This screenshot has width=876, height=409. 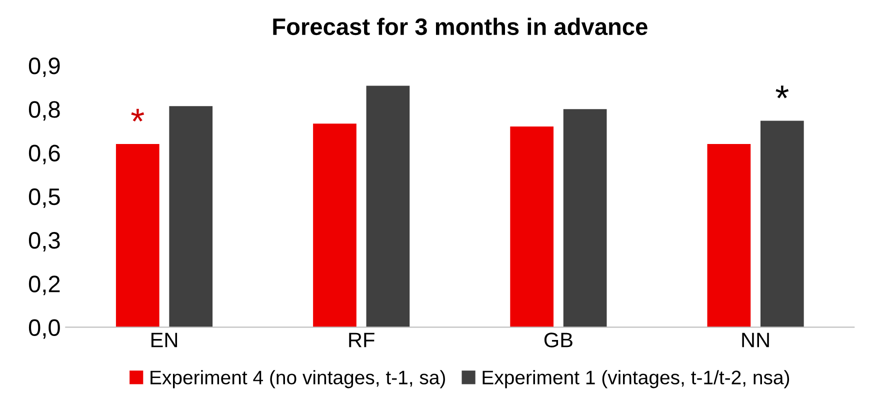 I want to click on y-tick-label: 0,8, so click(x=44, y=111).